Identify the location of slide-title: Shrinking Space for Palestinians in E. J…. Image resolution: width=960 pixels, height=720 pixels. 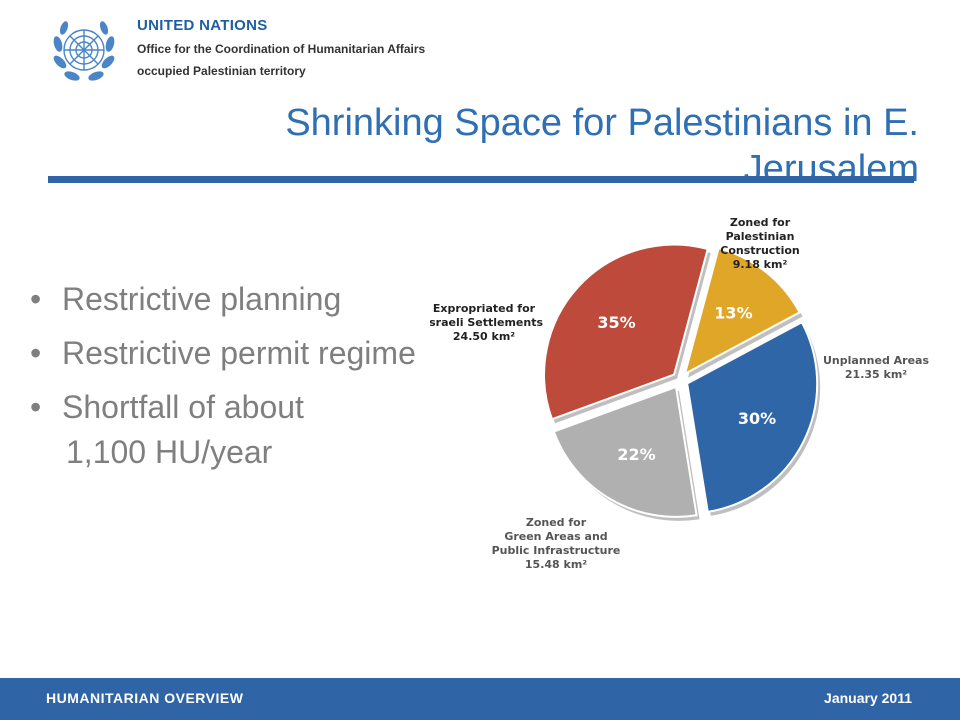
(602, 146).